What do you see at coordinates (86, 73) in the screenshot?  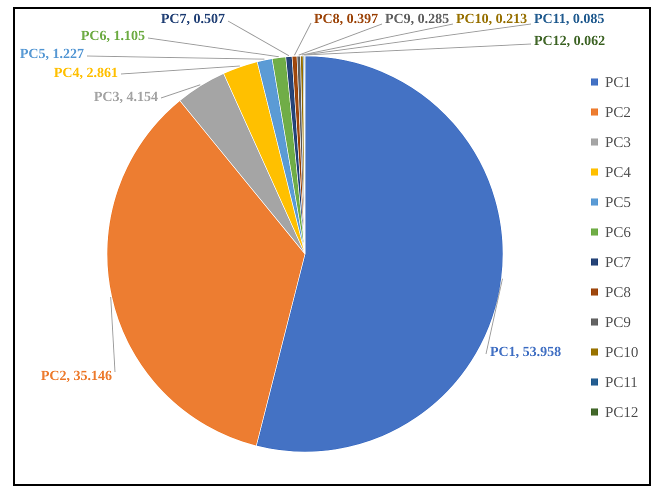 I see `data-label: PC4, 2.861` at bounding box center [86, 73].